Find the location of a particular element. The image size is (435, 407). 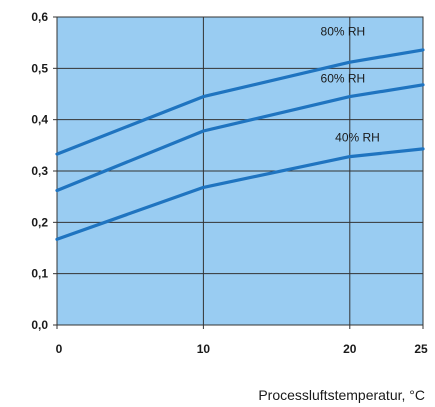

x-tick-label: 10 is located at coordinates (204, 349).